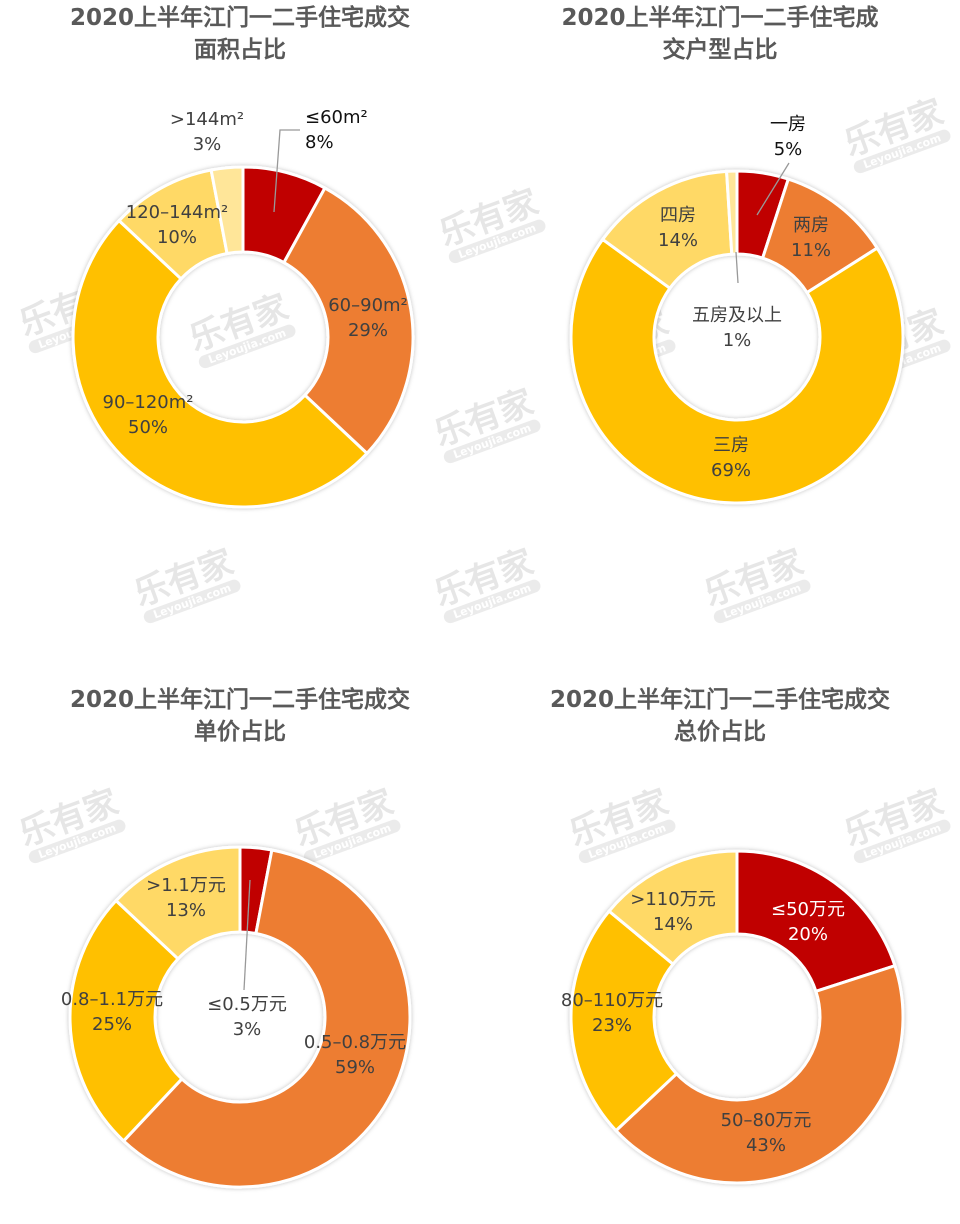 This screenshot has width=960, height=1224. Describe the element at coordinates (112, 1012) in the screenshot. I see `data-label: 0.8–1.1万元 25%` at that location.